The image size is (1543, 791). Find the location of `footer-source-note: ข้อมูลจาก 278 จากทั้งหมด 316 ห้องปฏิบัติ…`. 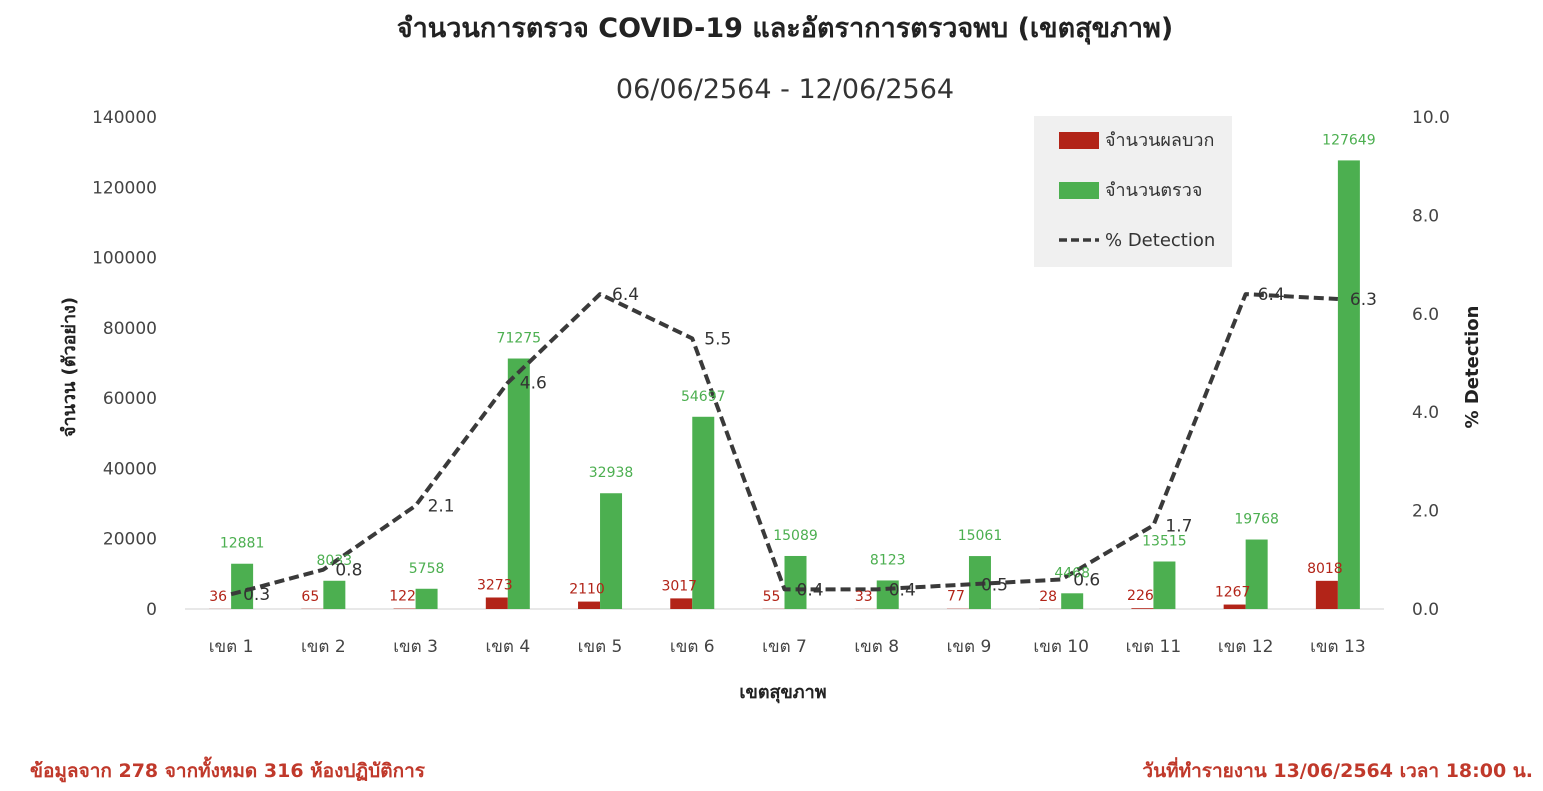

footer-source-note: ข้อมูลจาก 278 จากทั้งหมด 316 ห้องปฏิบัติ… is located at coordinates (227, 771).